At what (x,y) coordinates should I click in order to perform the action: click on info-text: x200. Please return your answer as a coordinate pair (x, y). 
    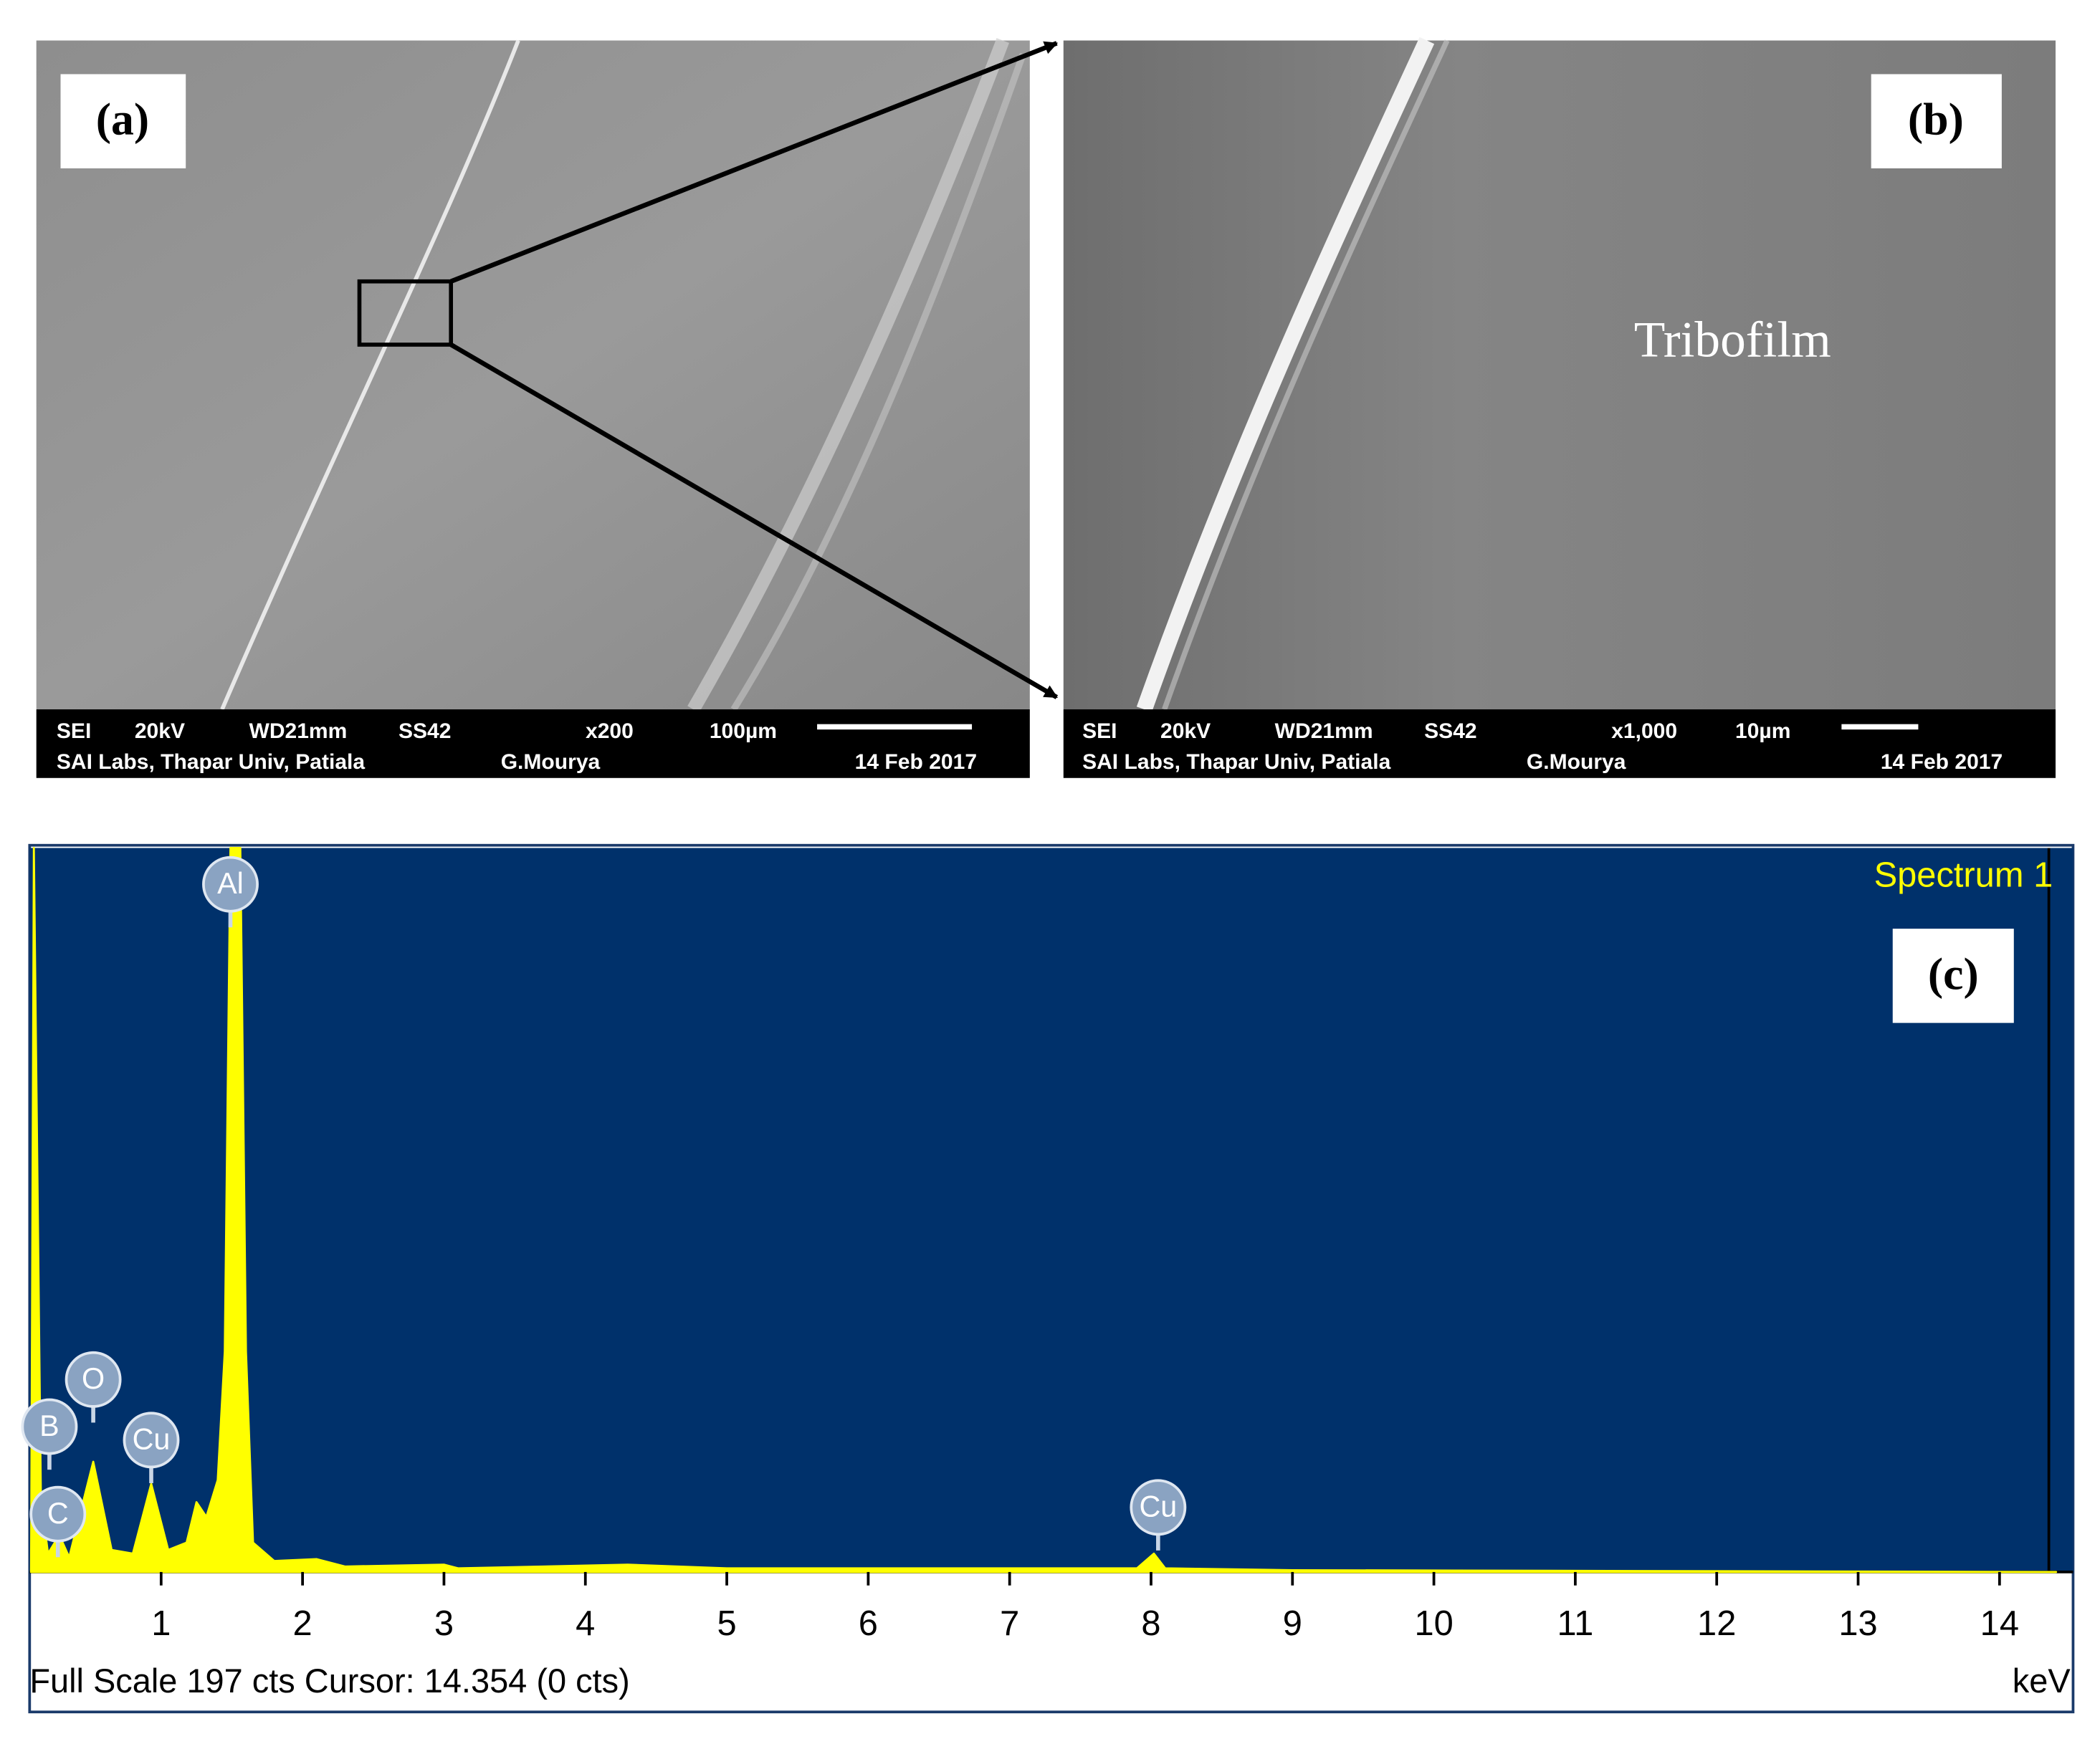
    Looking at the image, I should click on (610, 731).